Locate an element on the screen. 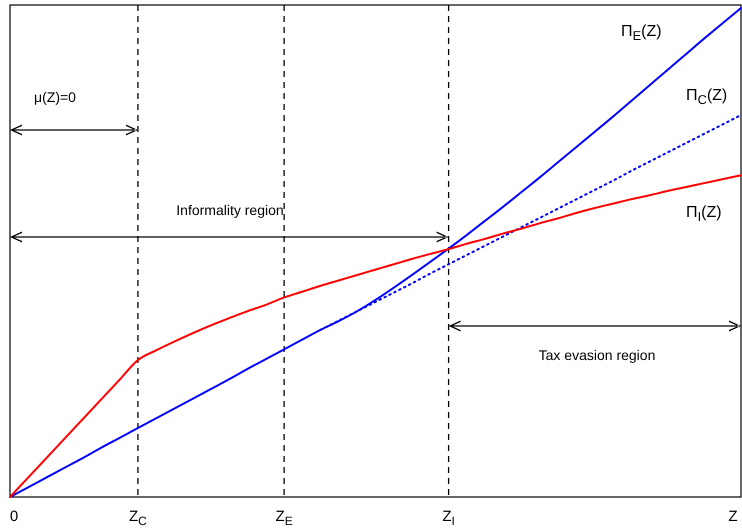 The image size is (742, 528). annotation: μ(Z)=0 is located at coordinates (55, 97).